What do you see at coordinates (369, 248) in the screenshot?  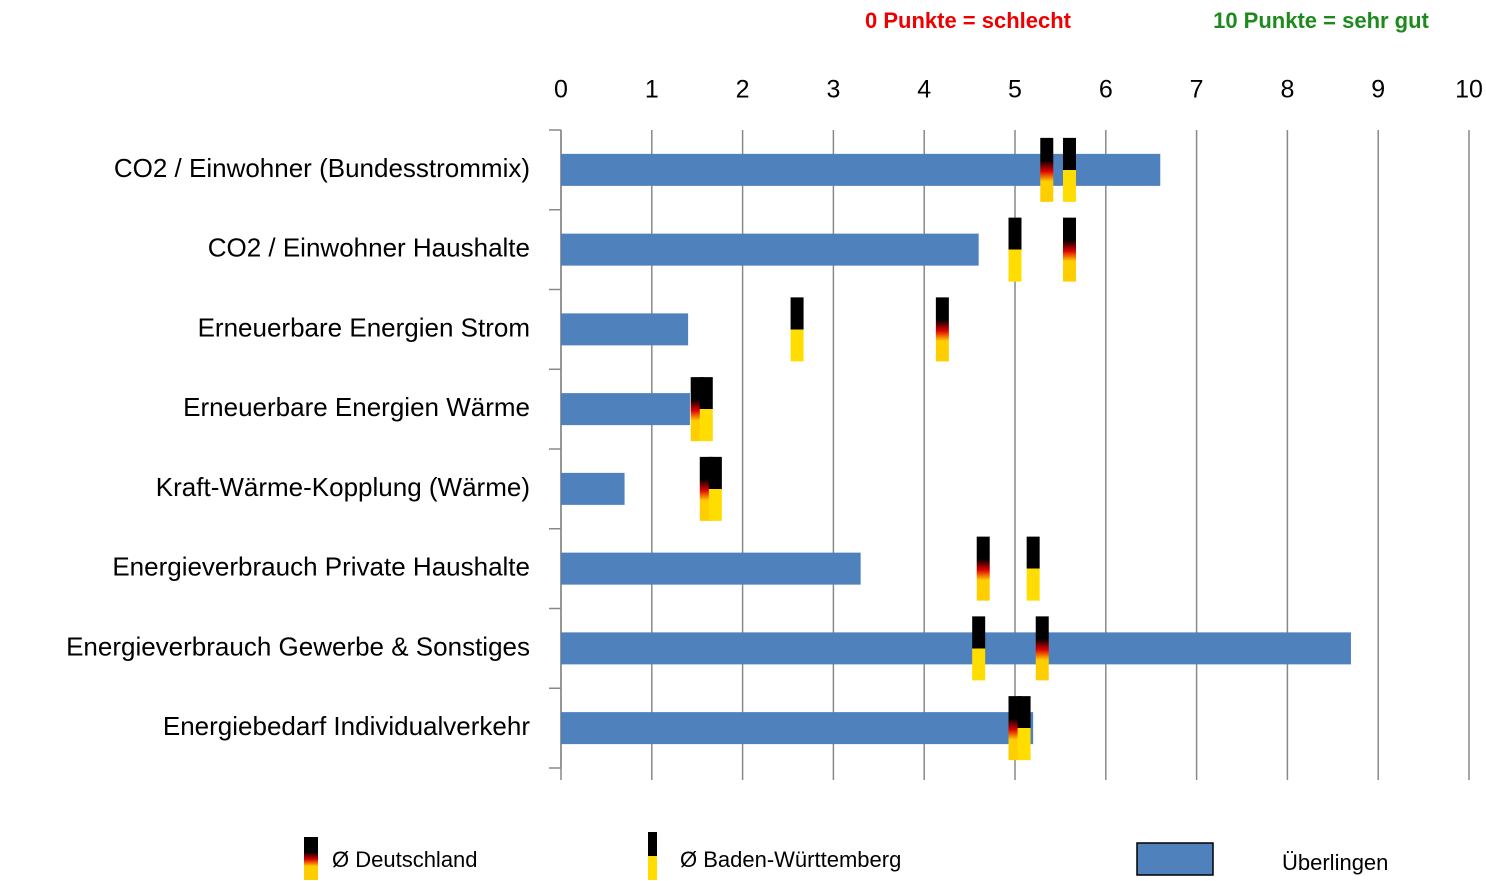 I see `category-label: CO2 / Einwohner Haushalte` at bounding box center [369, 248].